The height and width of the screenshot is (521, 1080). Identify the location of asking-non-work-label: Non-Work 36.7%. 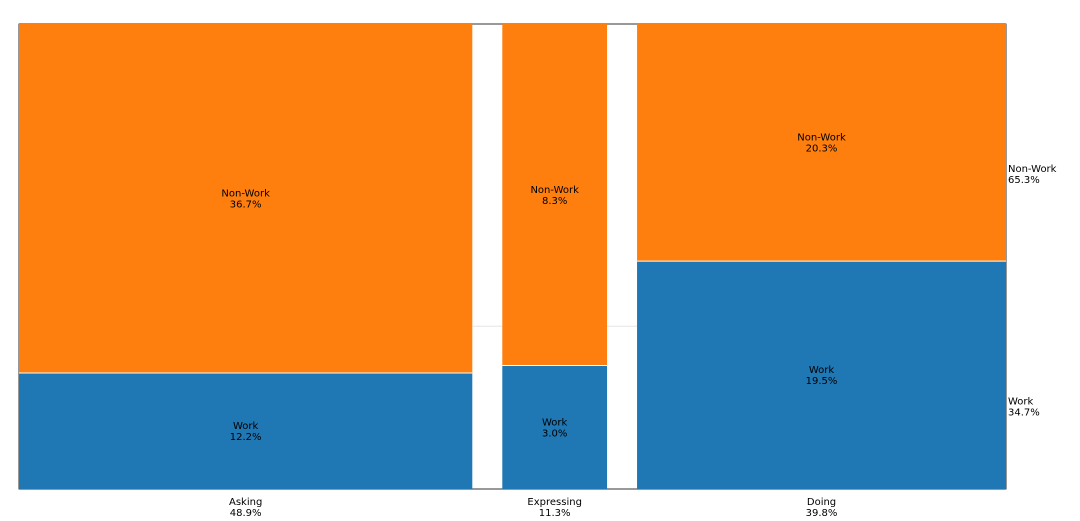
(245, 199).